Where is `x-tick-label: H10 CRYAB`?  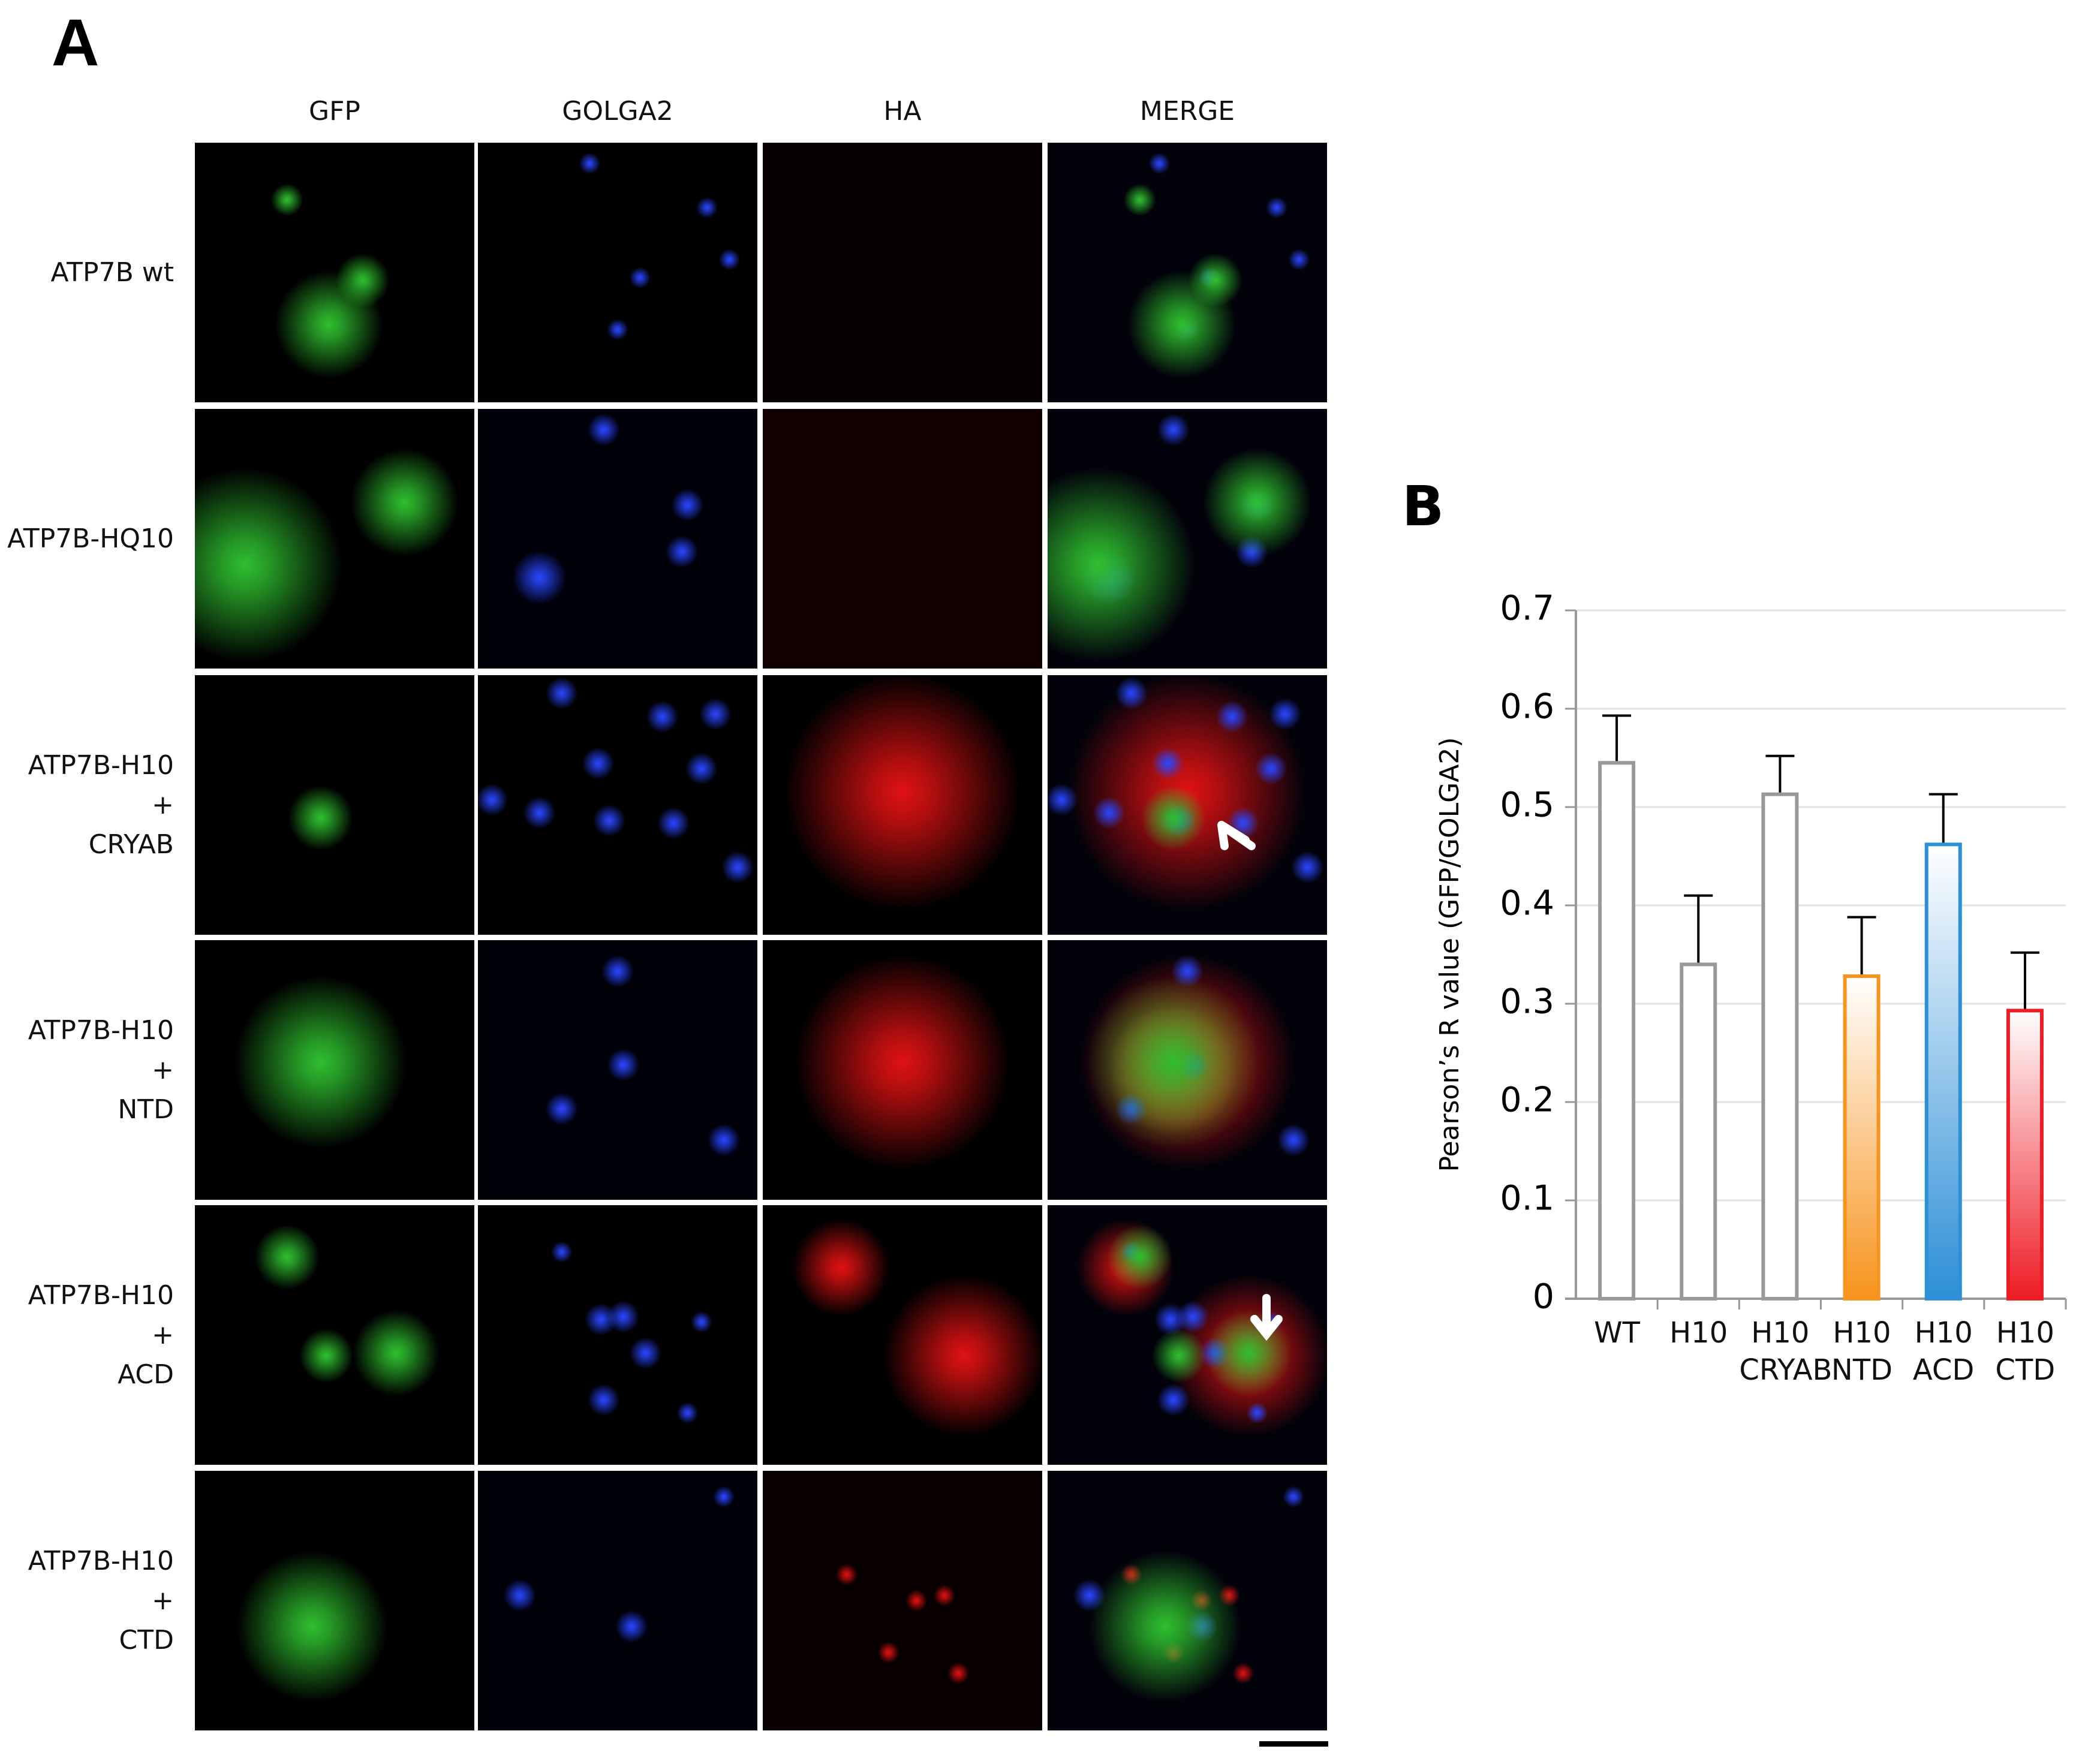 x-tick-label: H10 CRYAB is located at coordinates (1786, 1351).